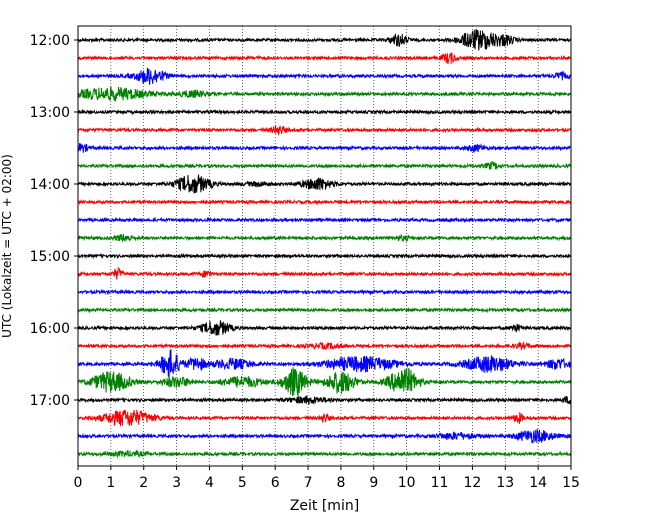  I want to click on y-tick-label: 16:00, so click(50, 329).